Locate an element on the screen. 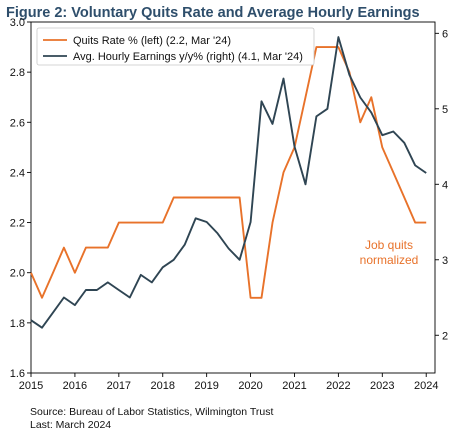 The height and width of the screenshot is (440, 468). x-tick-label: 2016 is located at coordinates (75, 386).